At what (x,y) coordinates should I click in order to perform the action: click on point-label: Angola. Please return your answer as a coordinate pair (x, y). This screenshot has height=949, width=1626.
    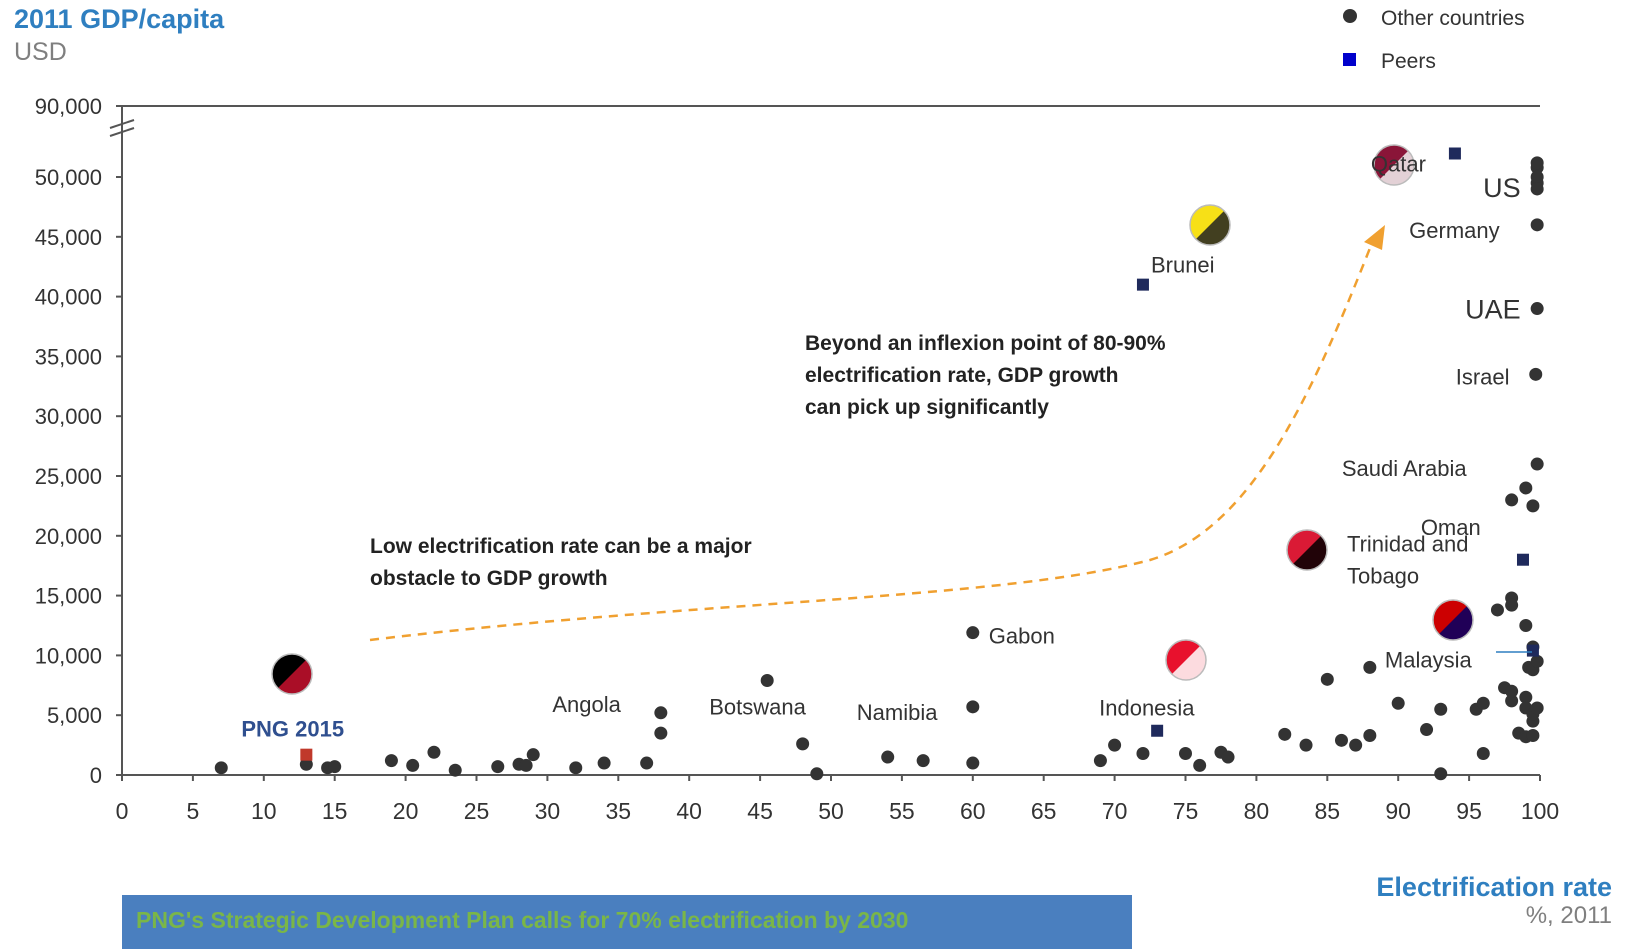
    Looking at the image, I should click on (586, 704).